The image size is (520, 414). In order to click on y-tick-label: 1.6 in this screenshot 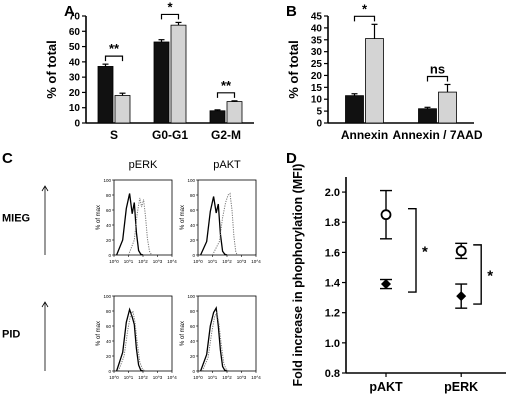, I will do `click(332, 253)`.